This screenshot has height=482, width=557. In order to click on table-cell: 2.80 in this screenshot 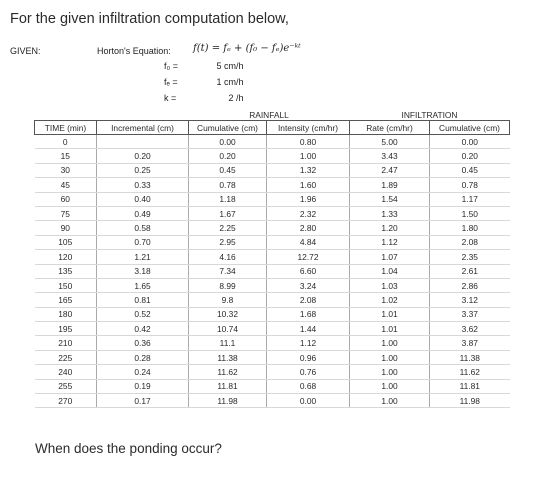, I will do `click(308, 228)`.